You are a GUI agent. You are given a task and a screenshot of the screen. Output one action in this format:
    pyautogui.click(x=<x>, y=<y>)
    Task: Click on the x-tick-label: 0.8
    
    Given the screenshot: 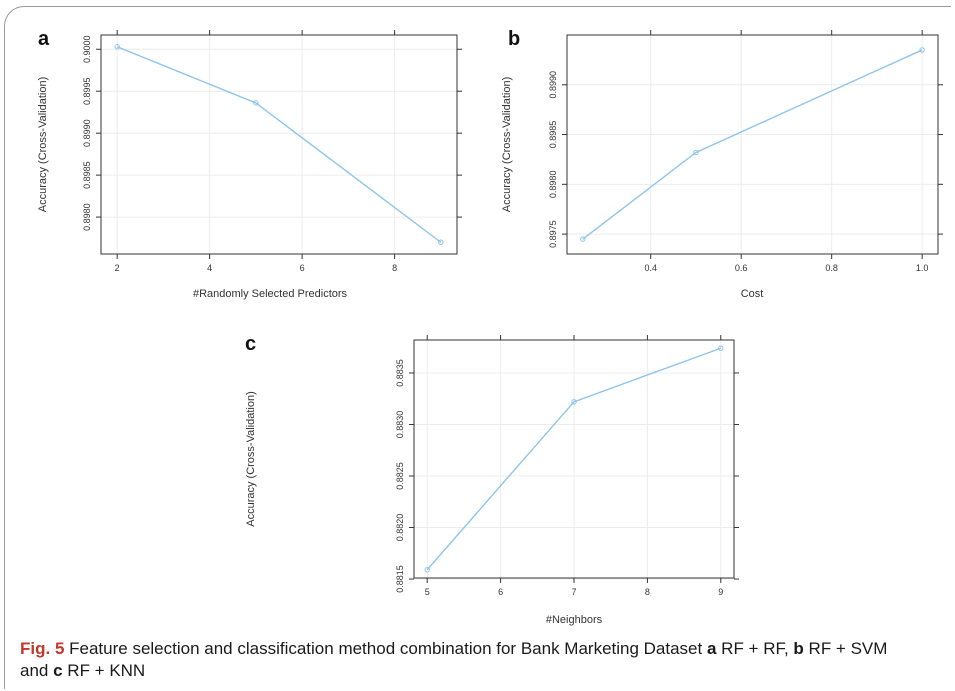 What is the action you would take?
    pyautogui.click(x=831, y=268)
    